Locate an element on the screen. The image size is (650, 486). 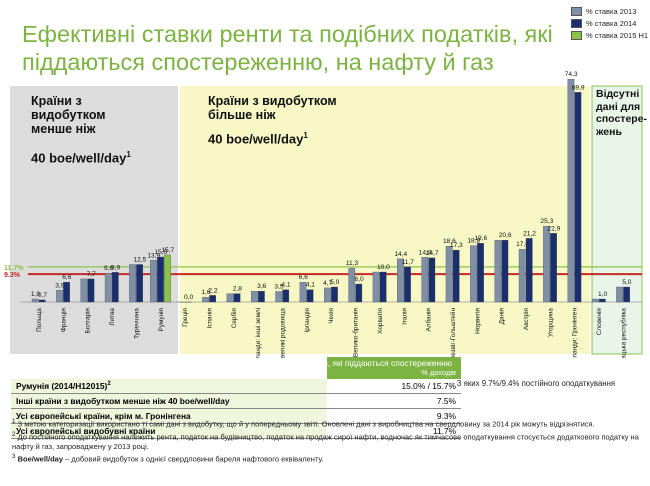
table-row: Усі європейські видобувні країни 11.7% is located at coordinates (236, 431).